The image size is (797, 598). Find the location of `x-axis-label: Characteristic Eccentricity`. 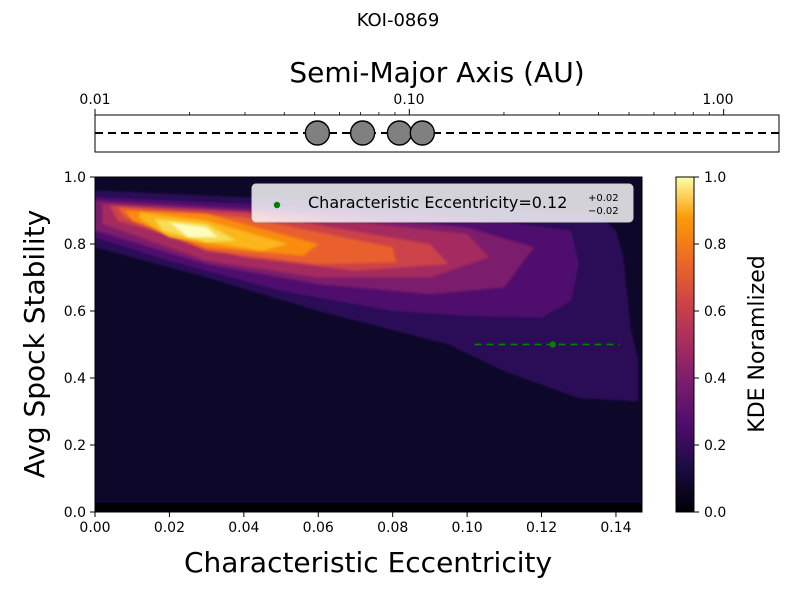

x-axis-label: Characteristic Eccentricity is located at coordinates (368, 562).